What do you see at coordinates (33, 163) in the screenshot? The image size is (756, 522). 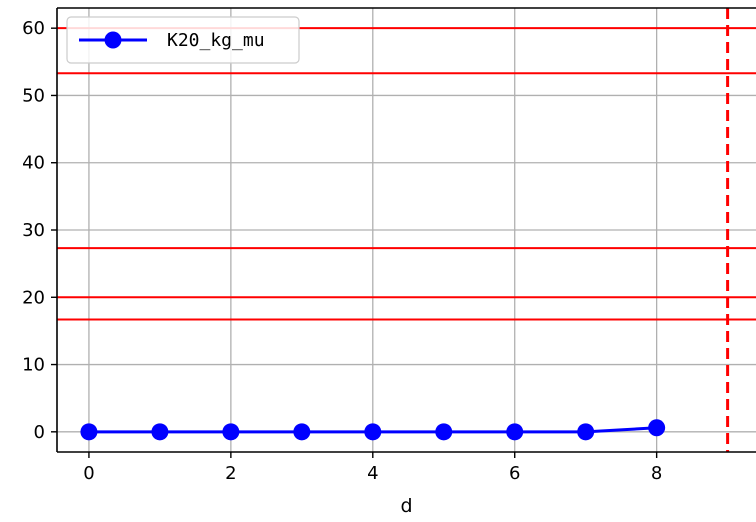 I see `y-tick-label: 40` at bounding box center [33, 163].